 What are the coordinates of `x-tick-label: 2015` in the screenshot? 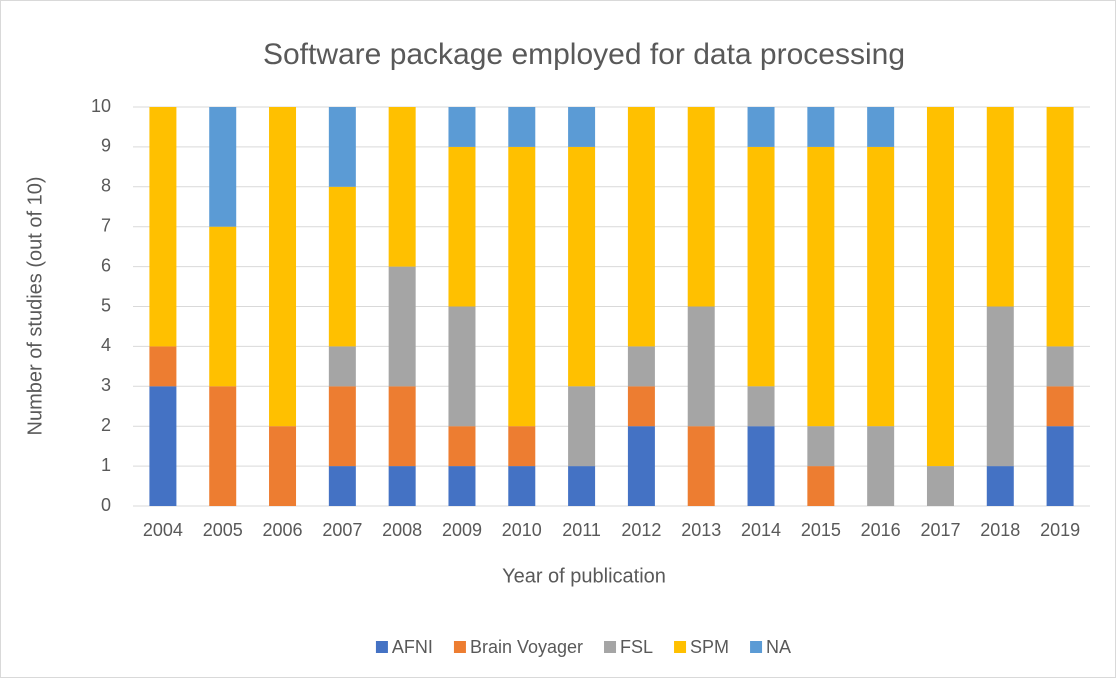 It's located at (821, 530).